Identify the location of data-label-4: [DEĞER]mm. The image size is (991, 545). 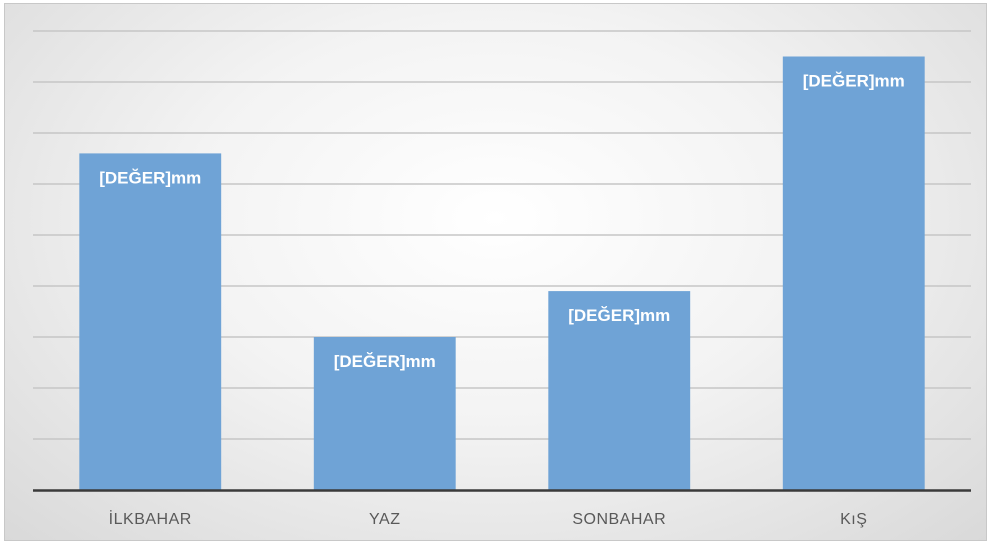
(854, 81).